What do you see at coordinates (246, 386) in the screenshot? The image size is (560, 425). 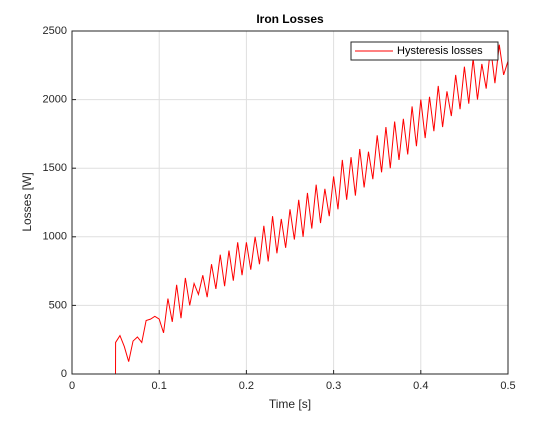 I see `x-tick-label: 0.2` at bounding box center [246, 386].